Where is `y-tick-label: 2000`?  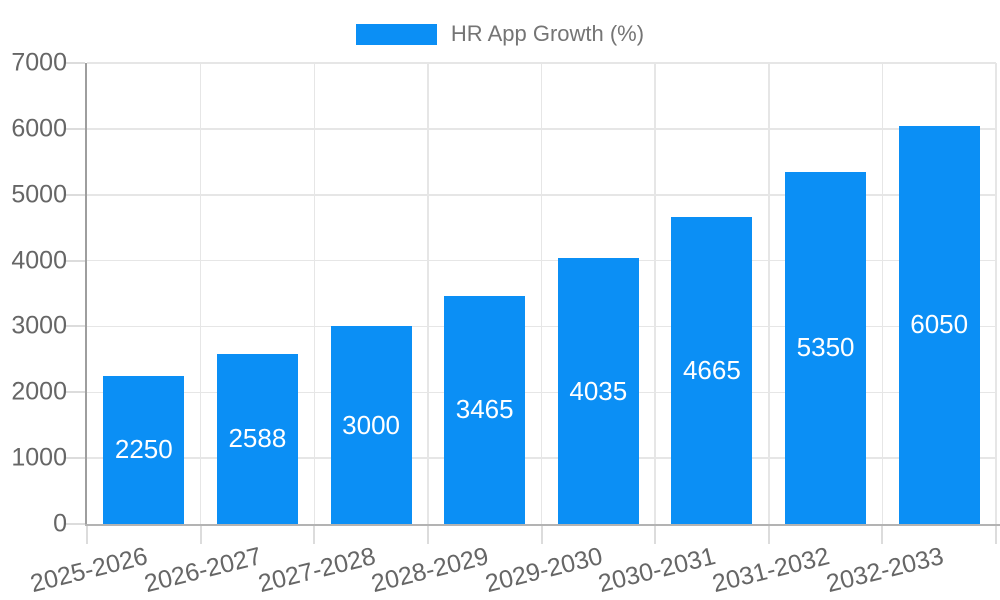 y-tick-label: 2000 is located at coordinates (39, 391).